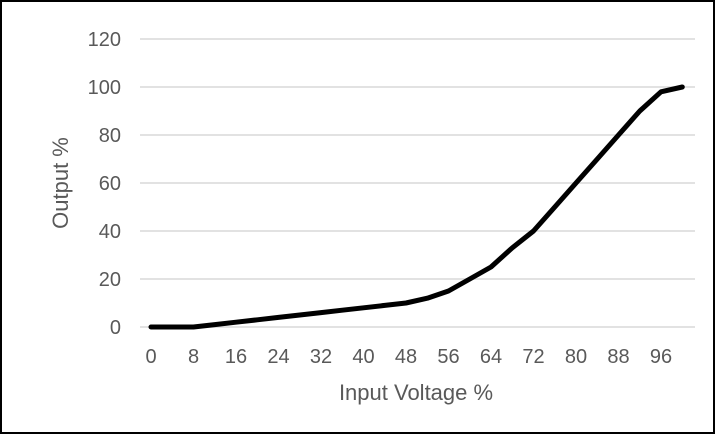  Describe the element at coordinates (60, 183) in the screenshot. I see `y-axis-title: Output %` at that location.